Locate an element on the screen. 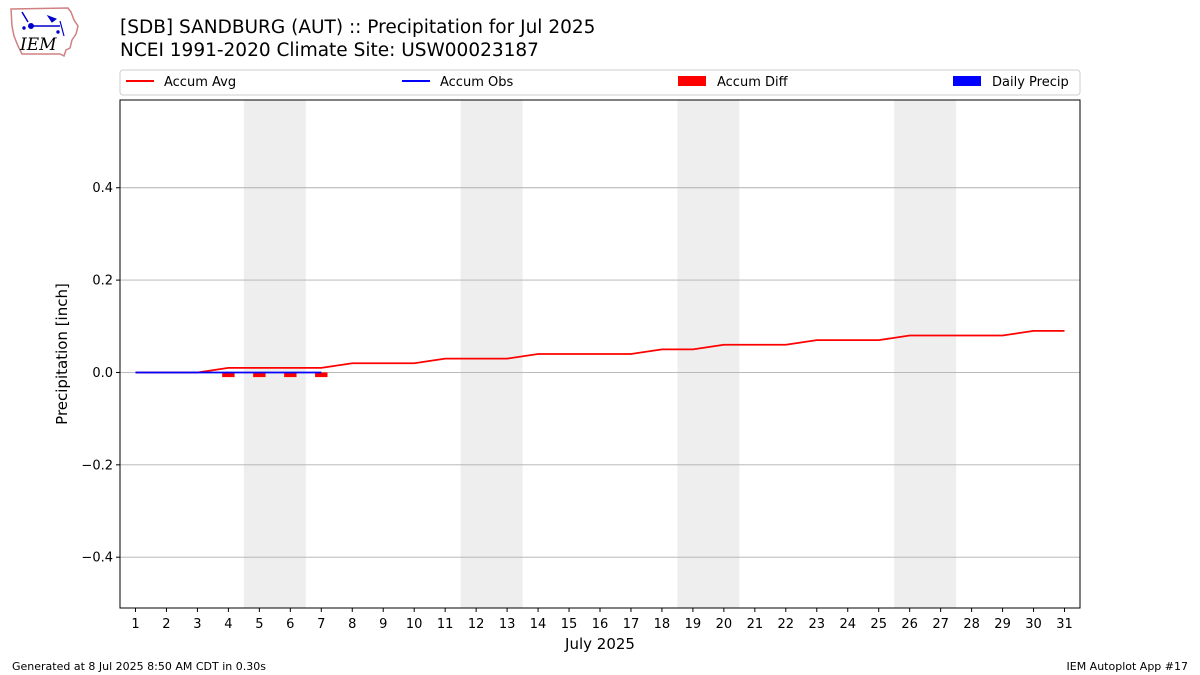  x-tick-label: 31 is located at coordinates (1064, 624).